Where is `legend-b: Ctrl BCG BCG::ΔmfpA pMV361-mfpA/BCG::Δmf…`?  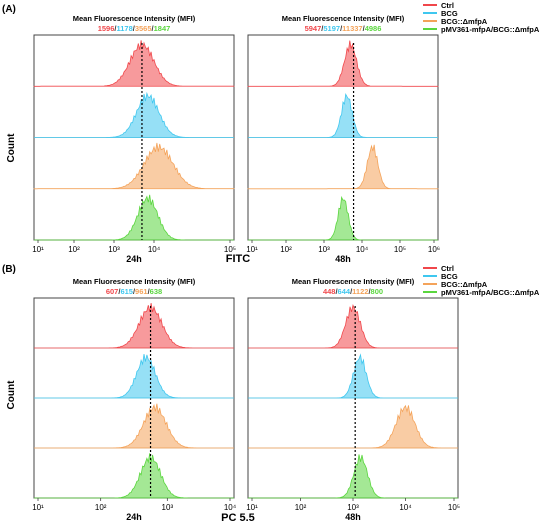 legend-b: Ctrl BCG BCG::ΔmfpA pMV361-mfpA/BCG::Δmf… is located at coordinates (481, 280).